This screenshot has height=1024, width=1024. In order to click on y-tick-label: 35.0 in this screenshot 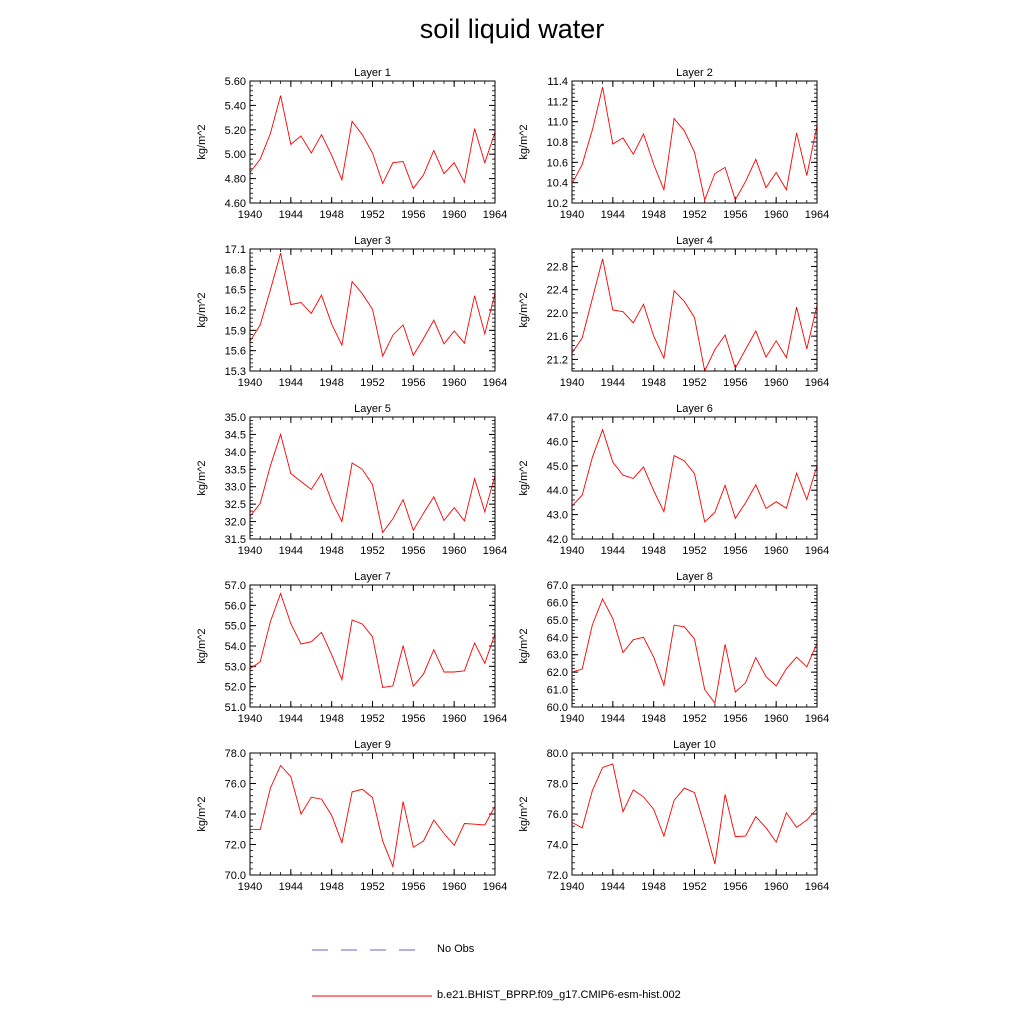, I will do `click(235, 418)`.